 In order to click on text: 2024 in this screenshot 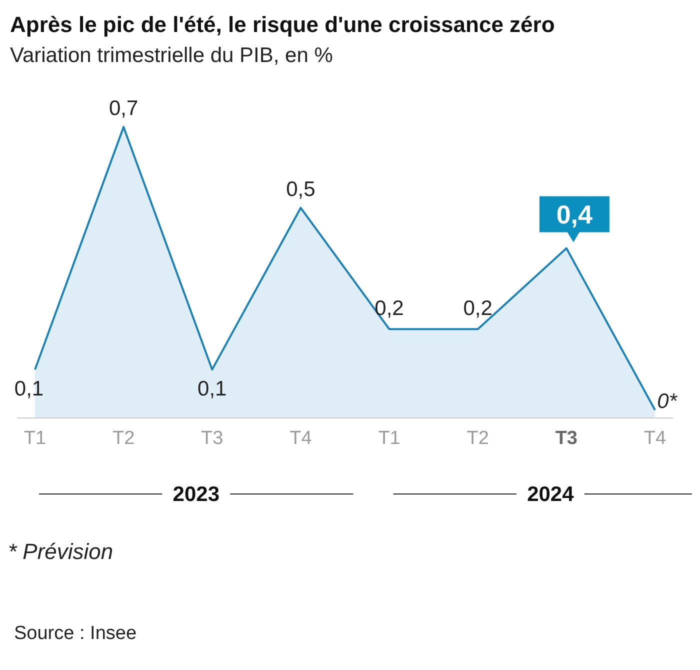, I will do `click(550, 494)`.